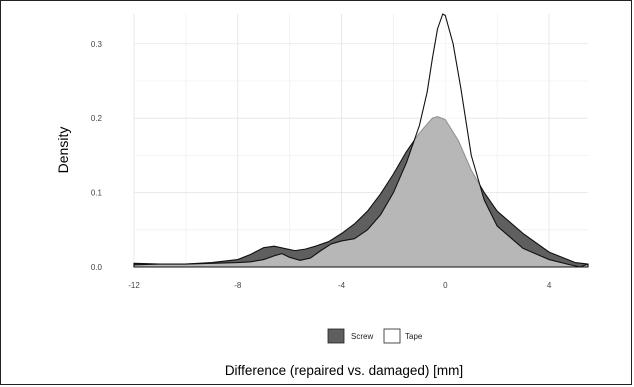 The width and height of the screenshot is (634, 387). What do you see at coordinates (97, 267) in the screenshot?
I see `y-tick-label: 0.0` at bounding box center [97, 267].